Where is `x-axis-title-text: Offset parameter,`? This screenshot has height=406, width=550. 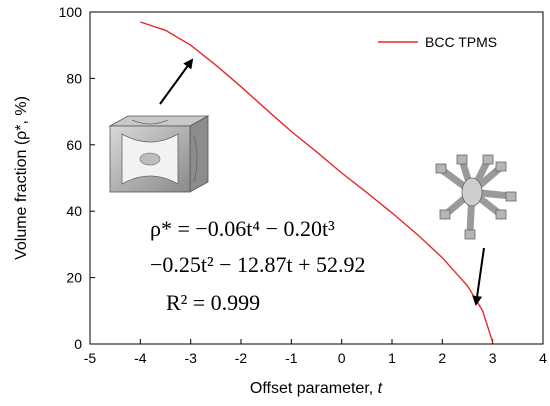
x-axis-title-text: Offset parameter, is located at coordinates (314, 388).